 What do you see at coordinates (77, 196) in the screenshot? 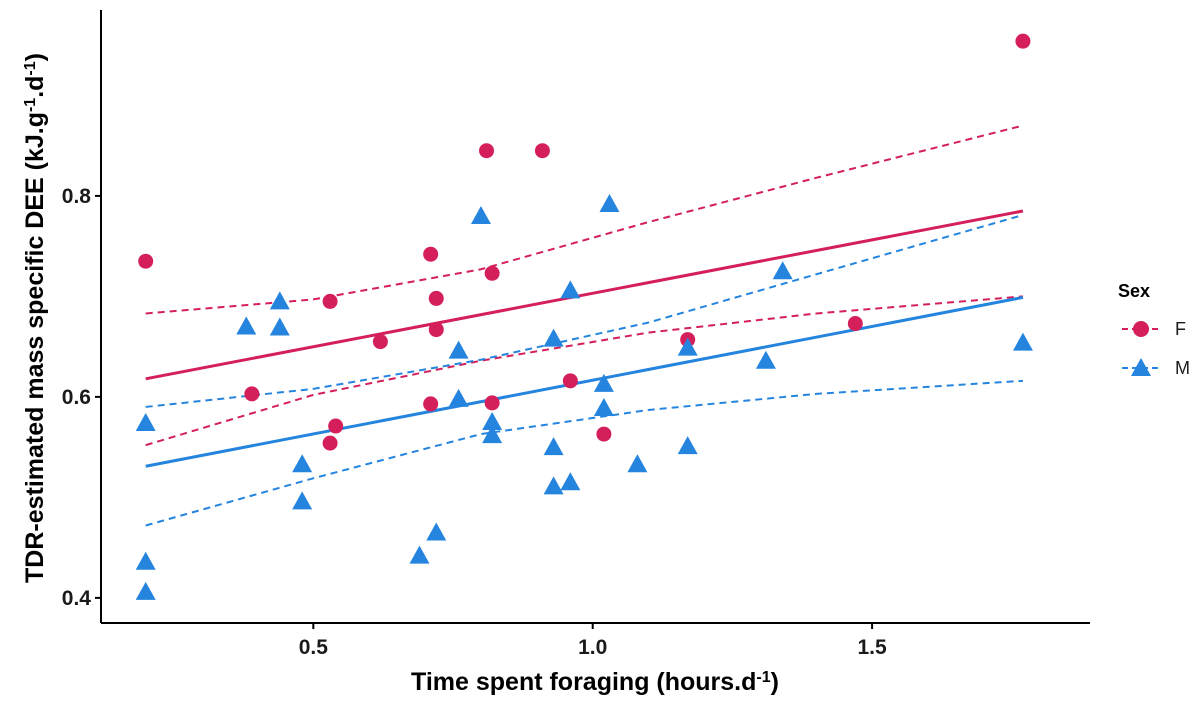
I see `y-tick-label: 0.8` at bounding box center [77, 196].